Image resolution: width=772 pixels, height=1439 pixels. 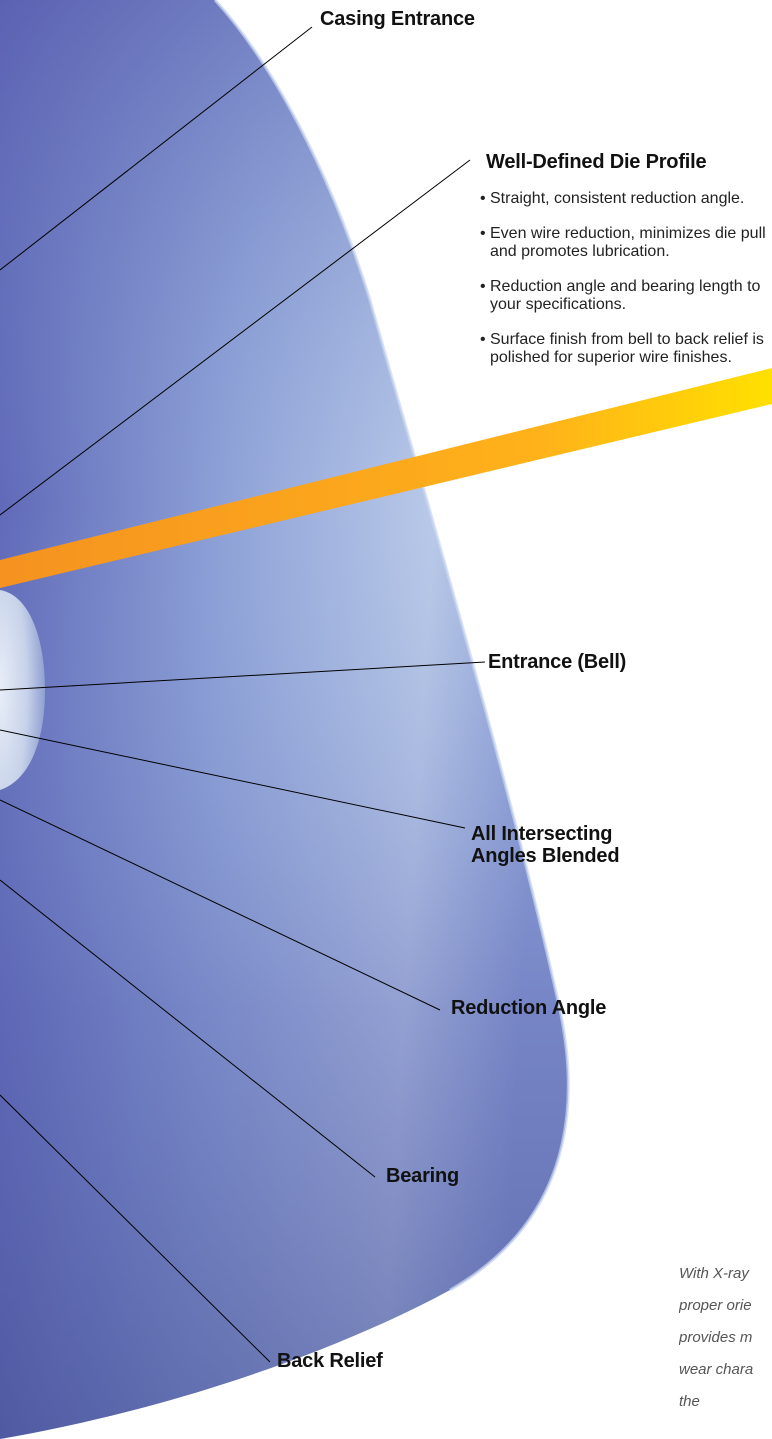 I want to click on leader-intersecting-angles, so click(x=233, y=779).